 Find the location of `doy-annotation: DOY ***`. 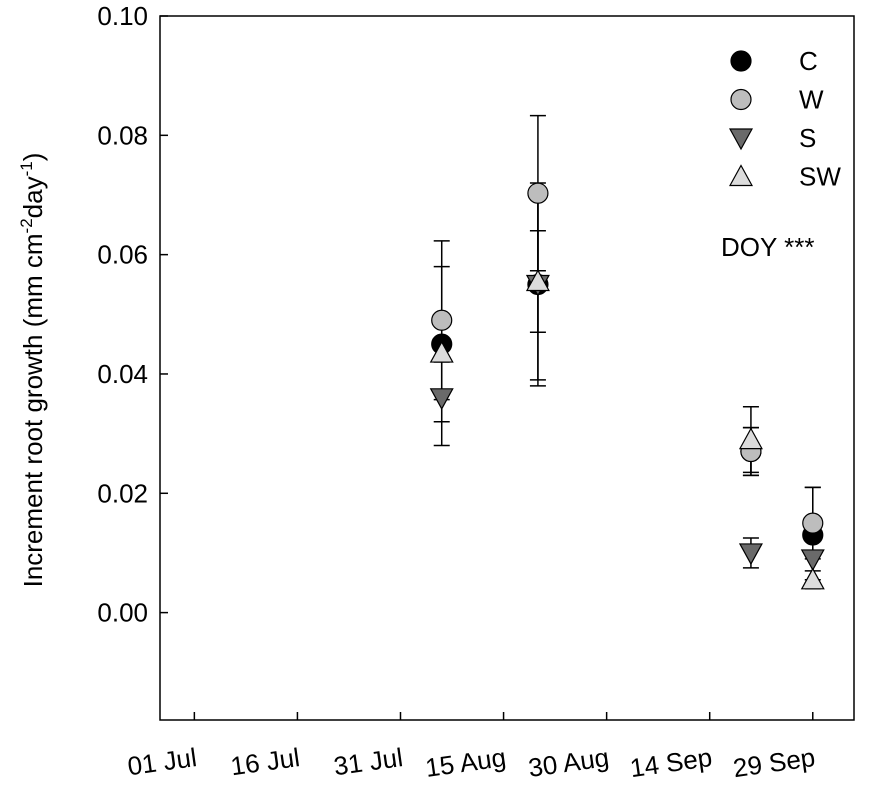

doy-annotation: DOY *** is located at coordinates (767, 247).